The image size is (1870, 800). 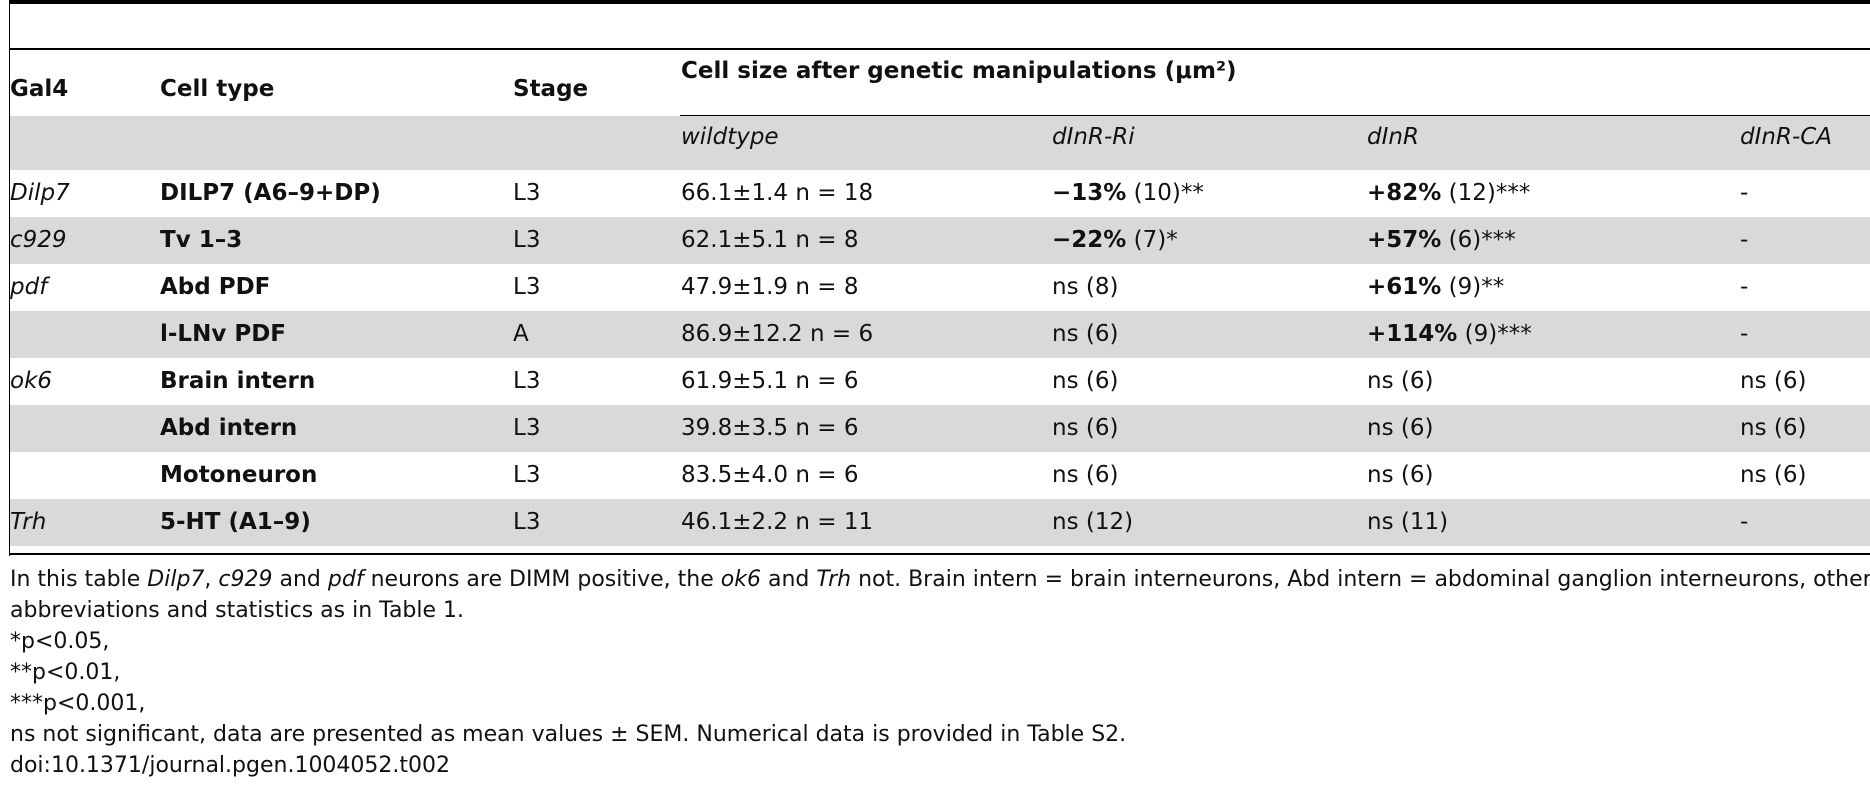 I want to click on header-stage: Stage, so click(x=551, y=89).